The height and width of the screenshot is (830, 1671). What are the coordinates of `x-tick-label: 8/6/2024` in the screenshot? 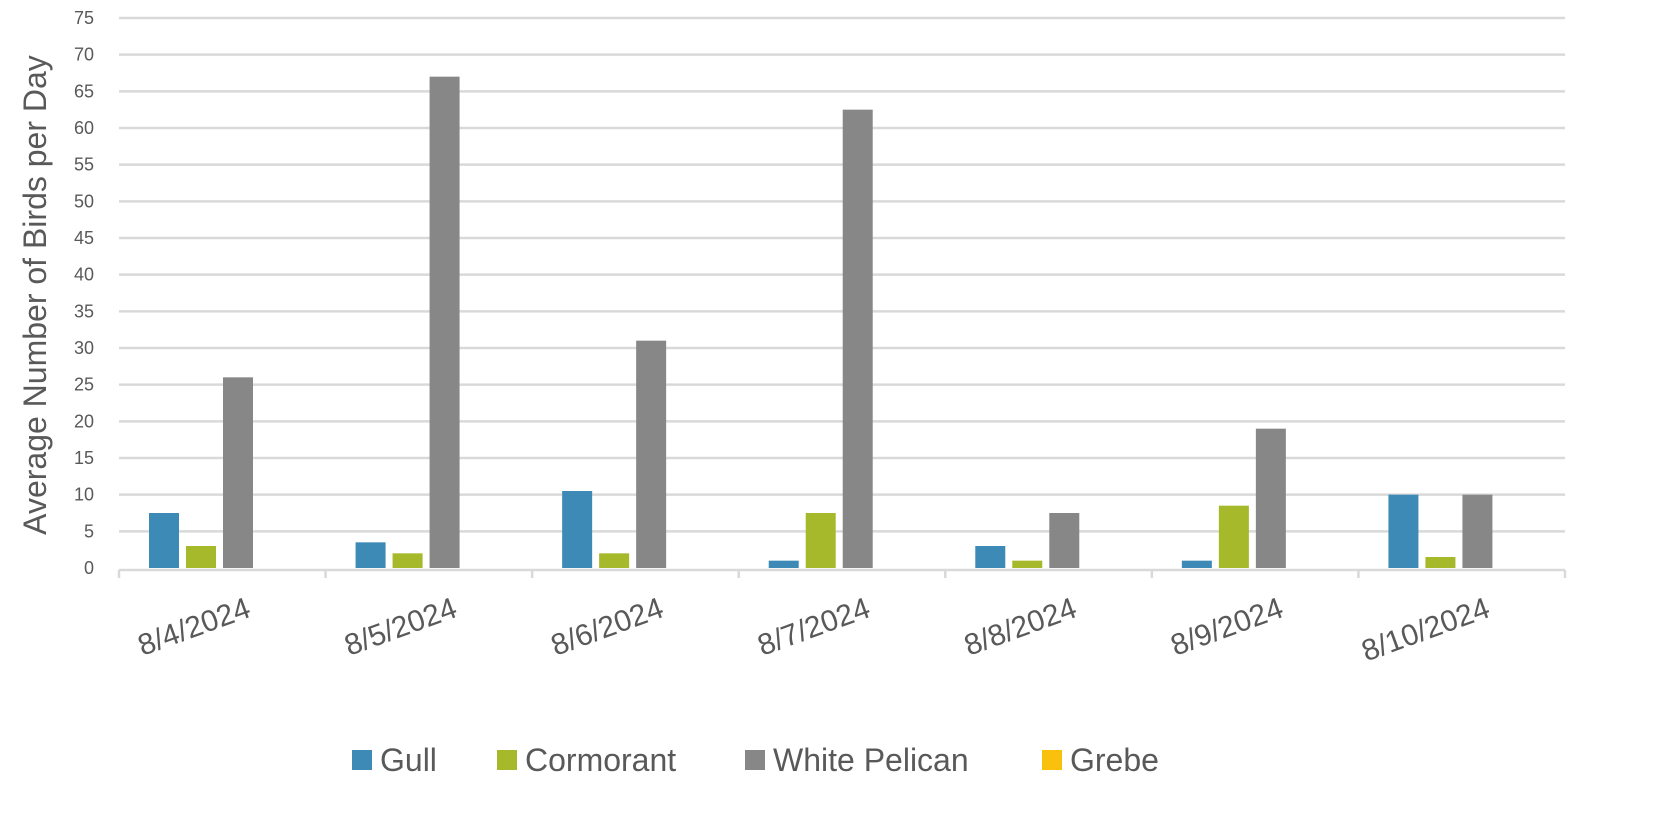 It's located at (607, 627).